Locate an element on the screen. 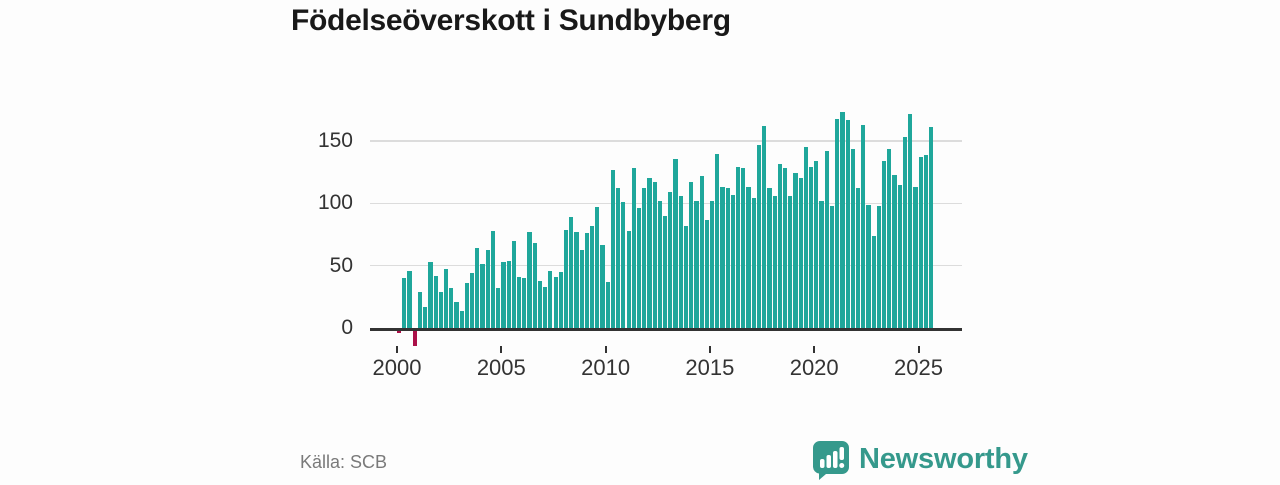 The image size is (1280, 485). x-axis-label: 2000 is located at coordinates (397, 367).